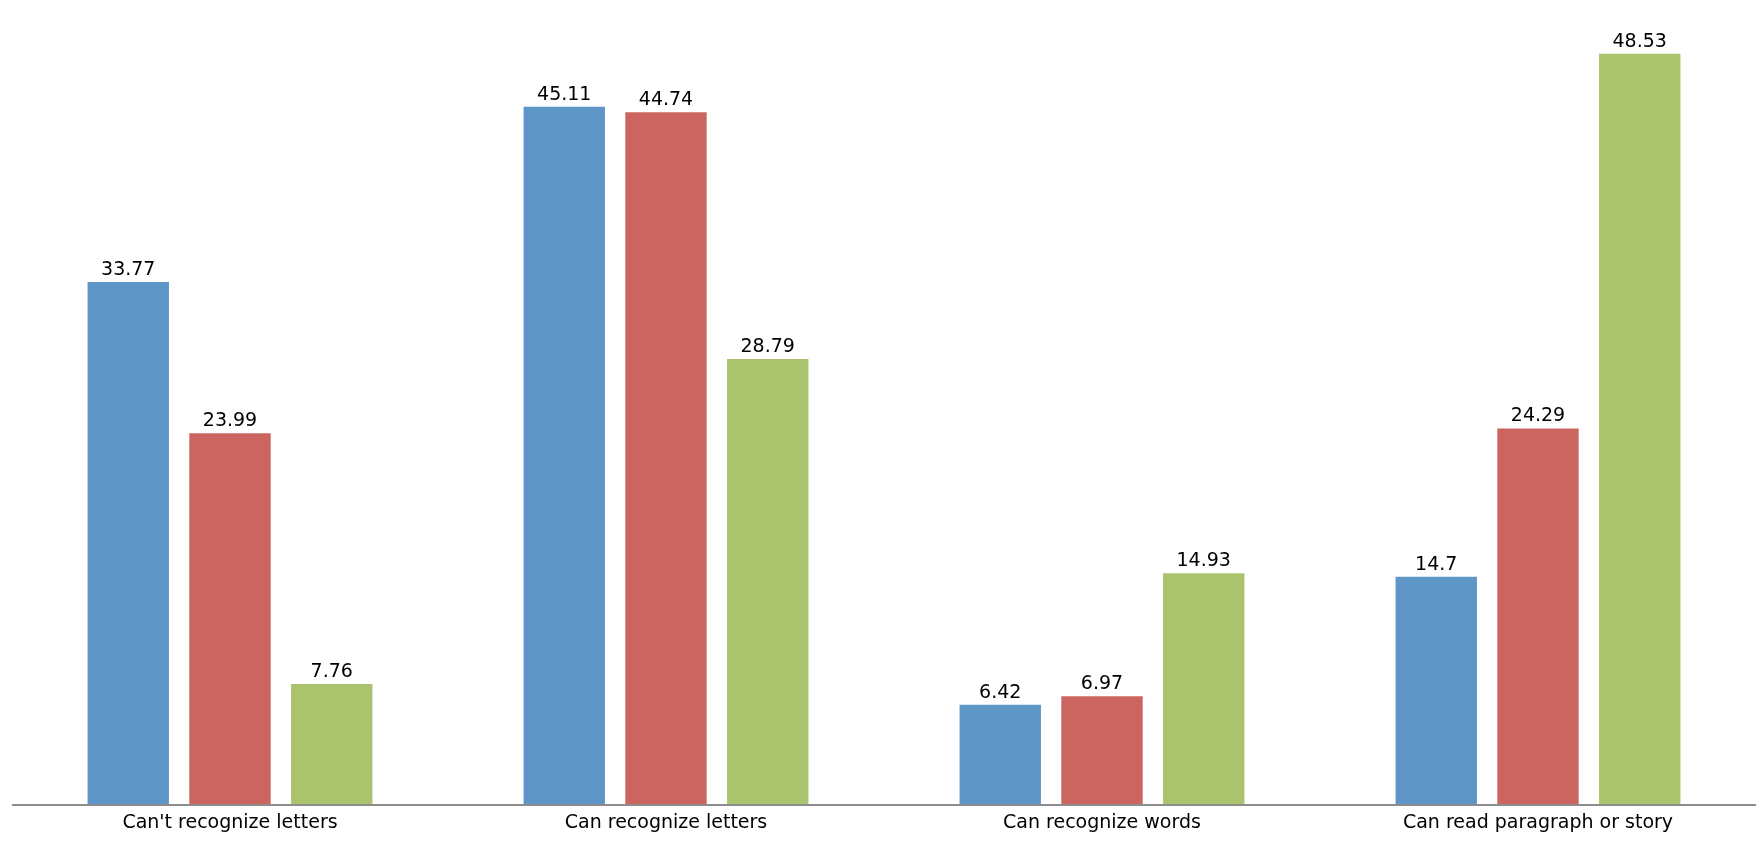 The width and height of the screenshot is (1758, 856). I want to click on x-tick-label: Can't recognize letters, so click(230, 821).